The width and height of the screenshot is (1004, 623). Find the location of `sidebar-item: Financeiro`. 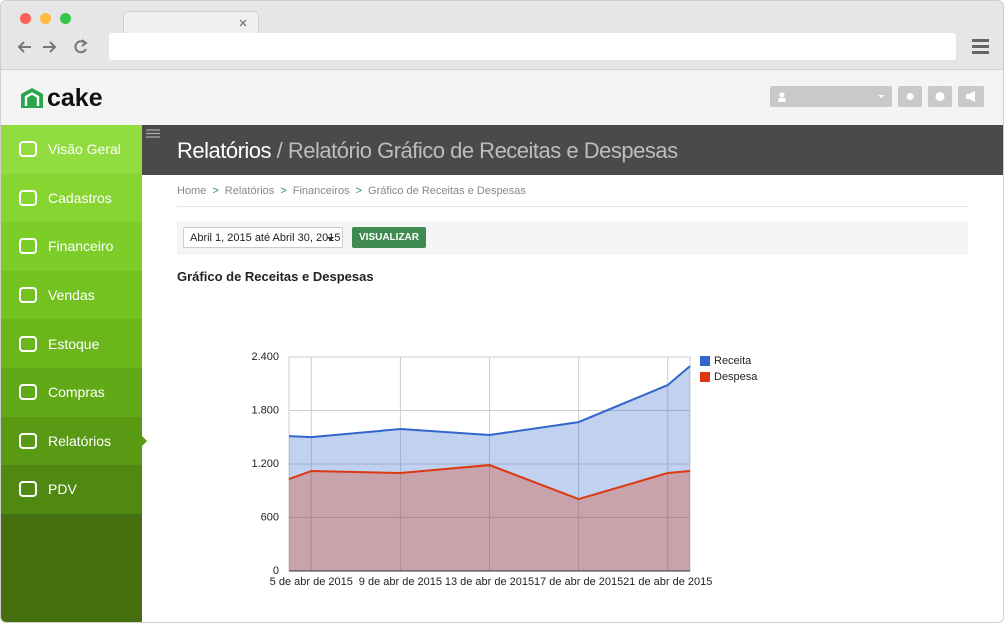

sidebar-item: Financeiro is located at coordinates (71, 246).